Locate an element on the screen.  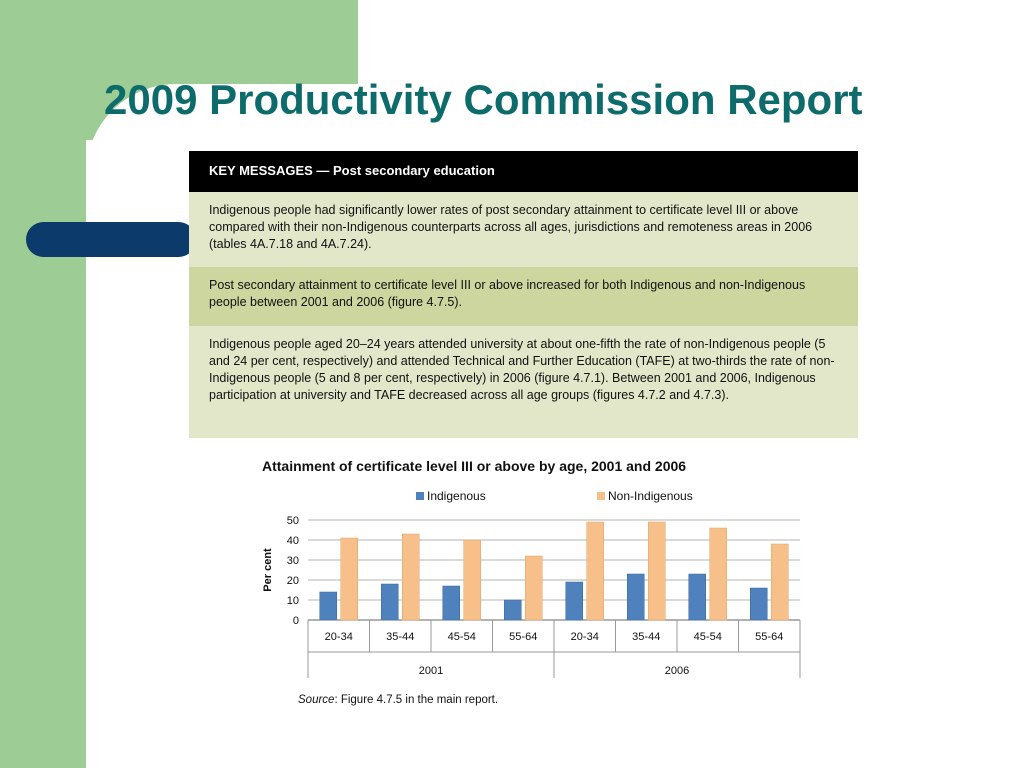
x-group-label: 2001 is located at coordinates (431, 671).